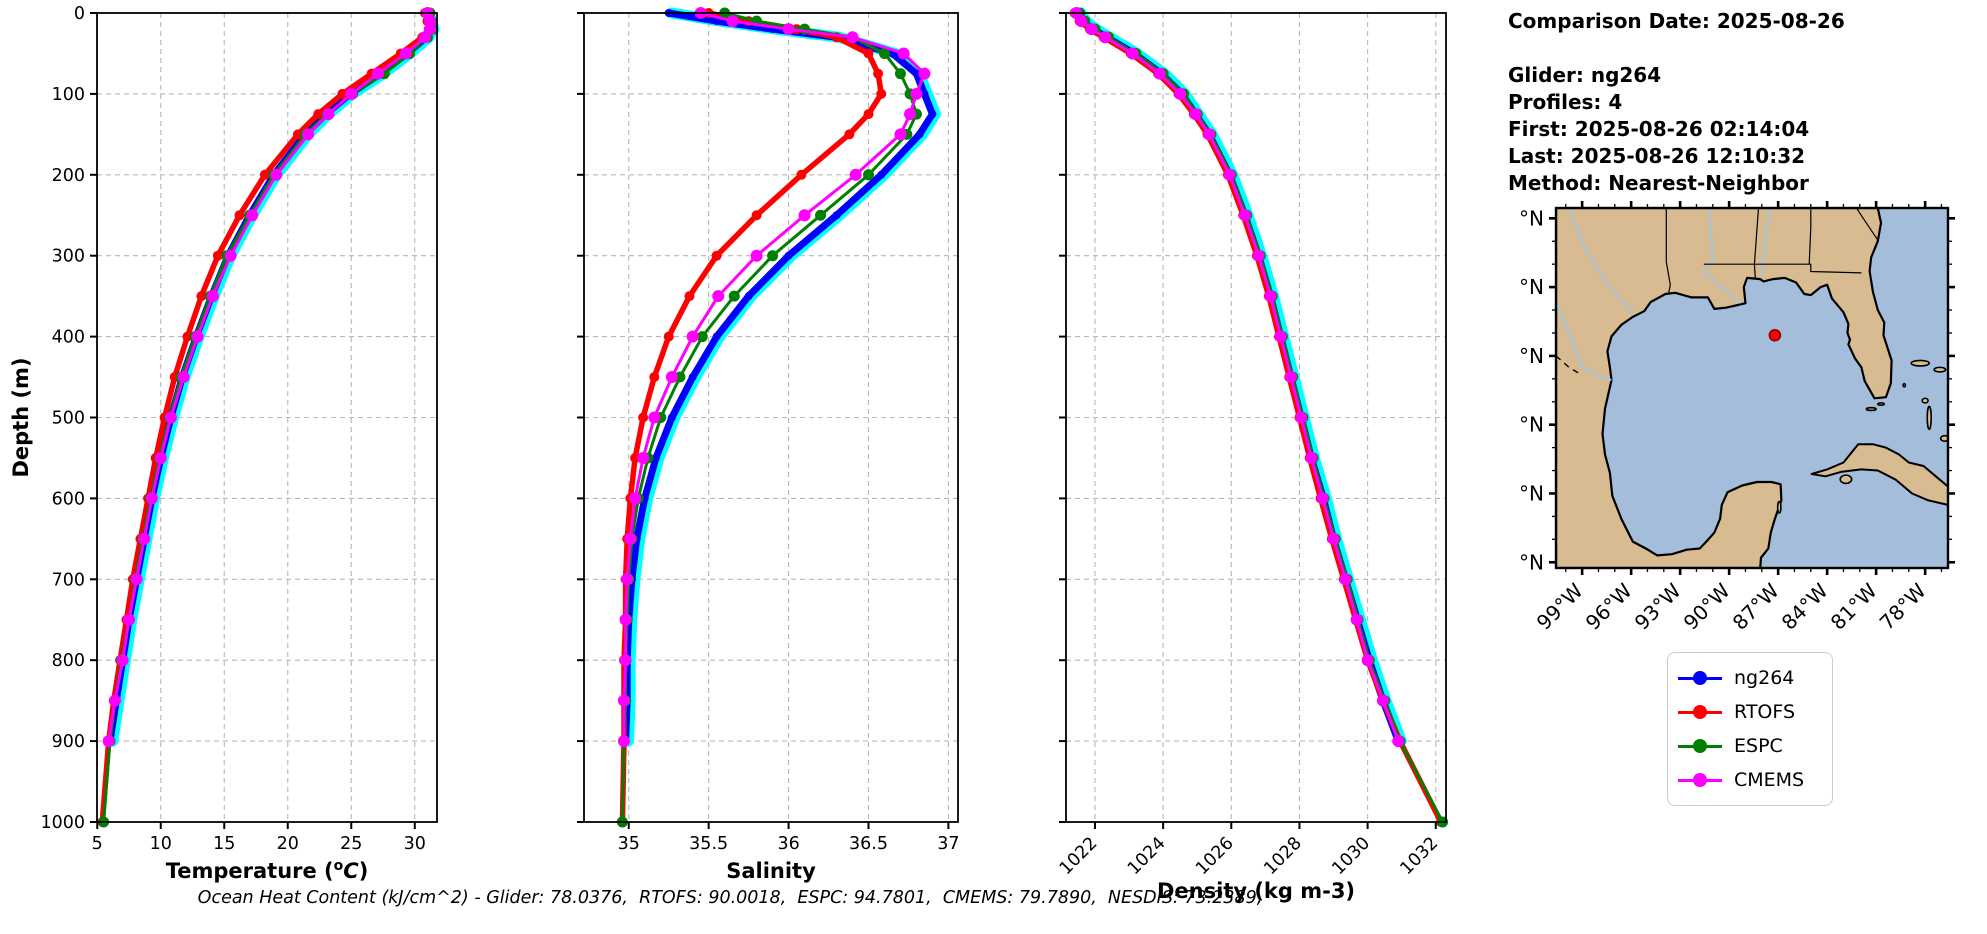 The height and width of the screenshot is (934, 1987). I want to click on land-polygons, so click(1752, 388).